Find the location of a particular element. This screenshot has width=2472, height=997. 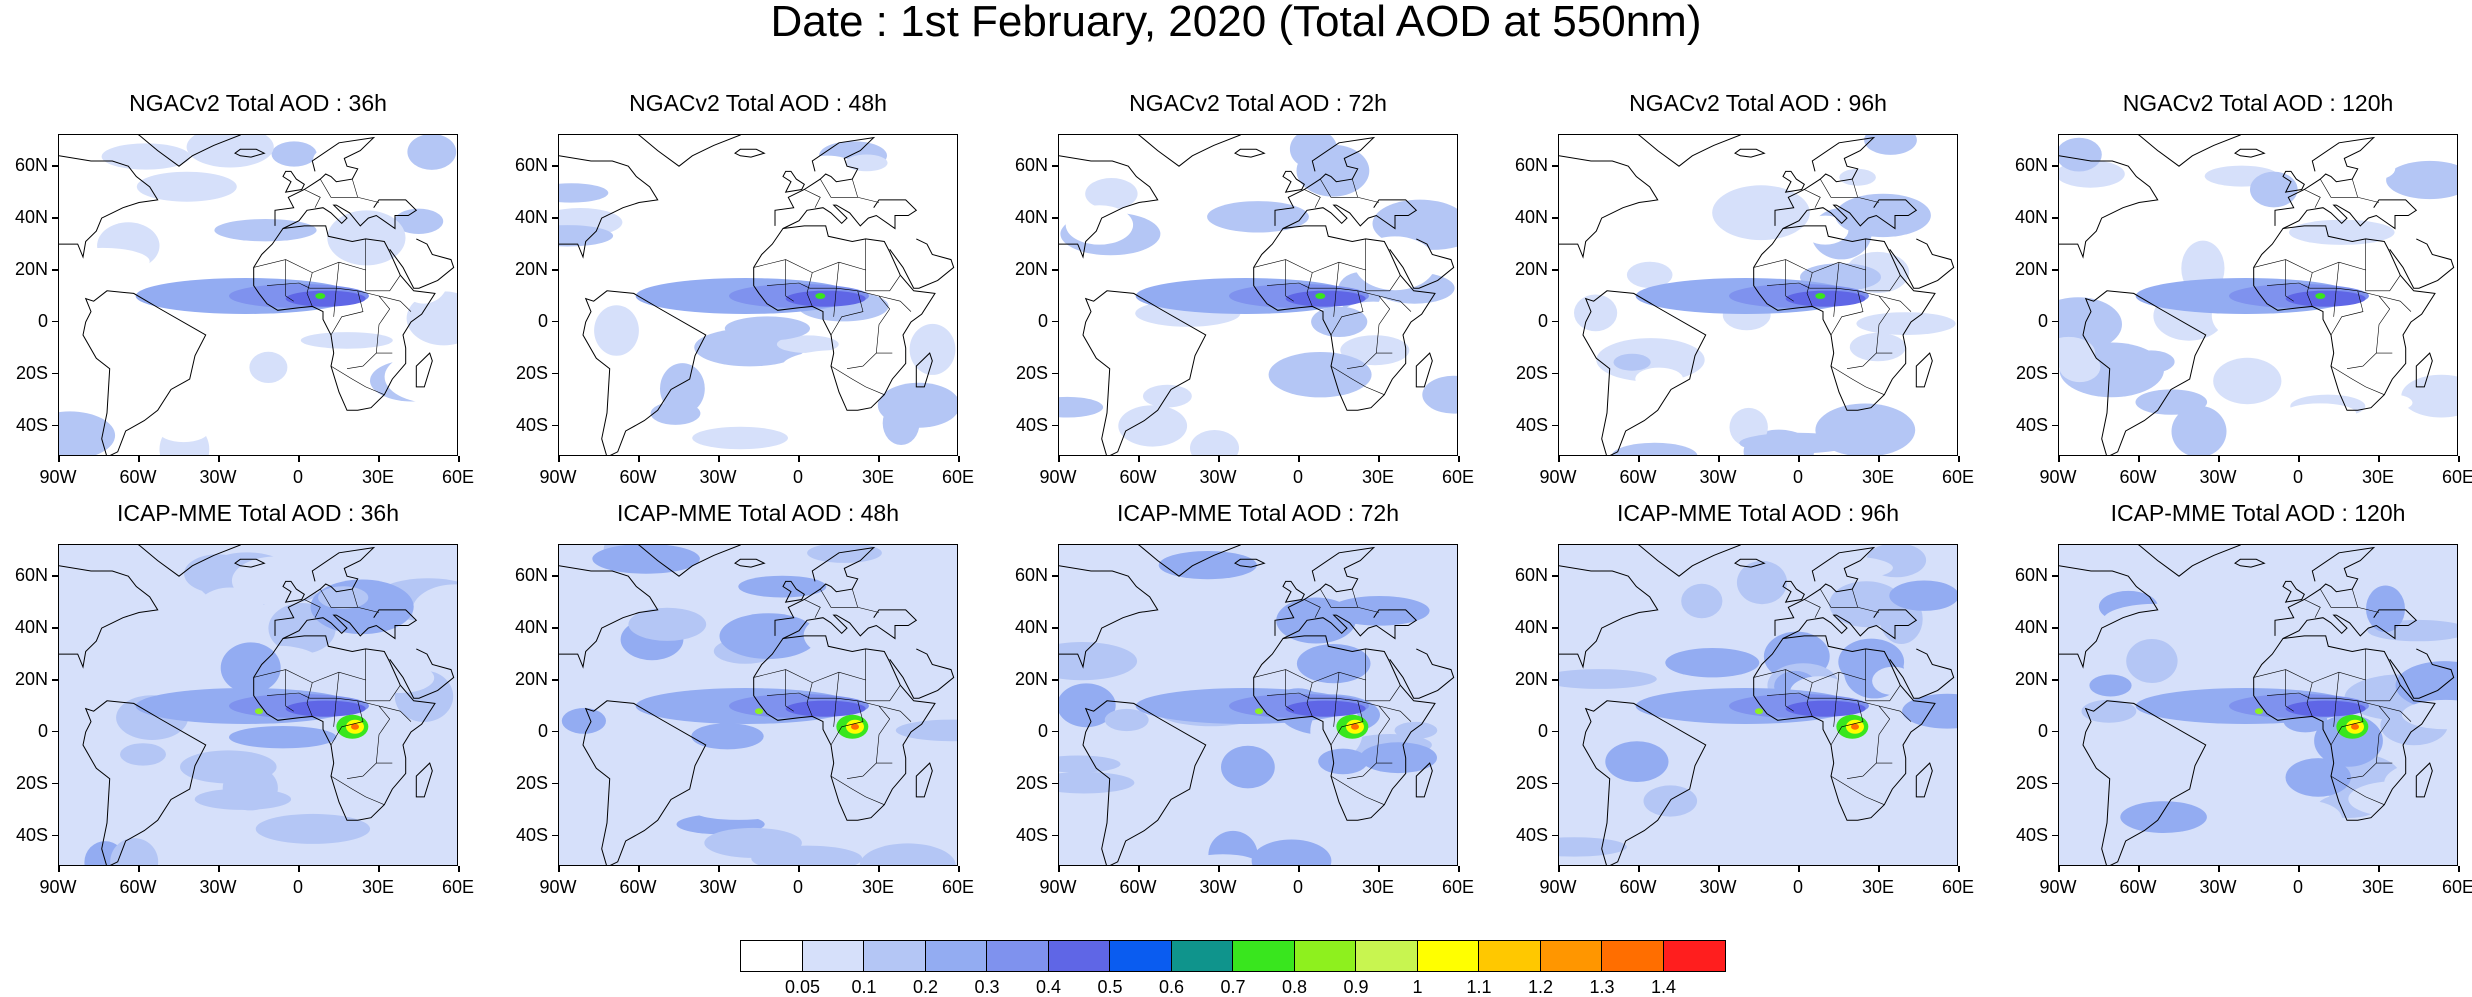

panel-title: NGACv2 Total AOD : 48h is located at coordinates (758, 103).